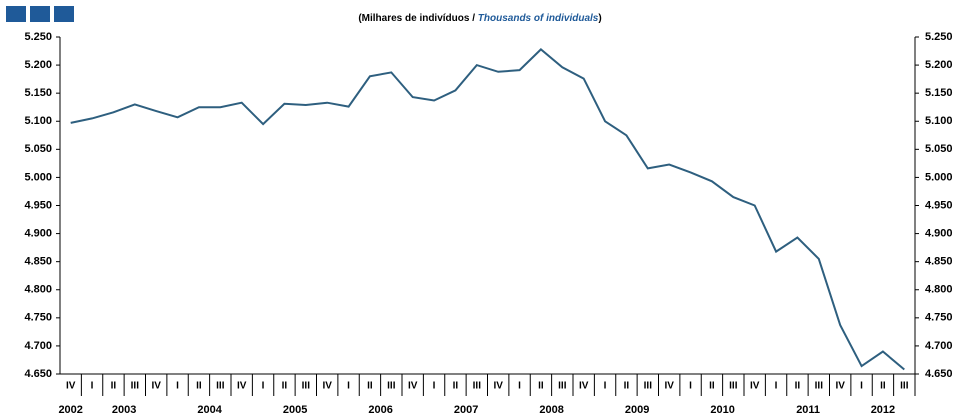 The height and width of the screenshot is (417, 960). What do you see at coordinates (38, 233) in the screenshot?
I see `y-tick-label: 4.900` at bounding box center [38, 233].